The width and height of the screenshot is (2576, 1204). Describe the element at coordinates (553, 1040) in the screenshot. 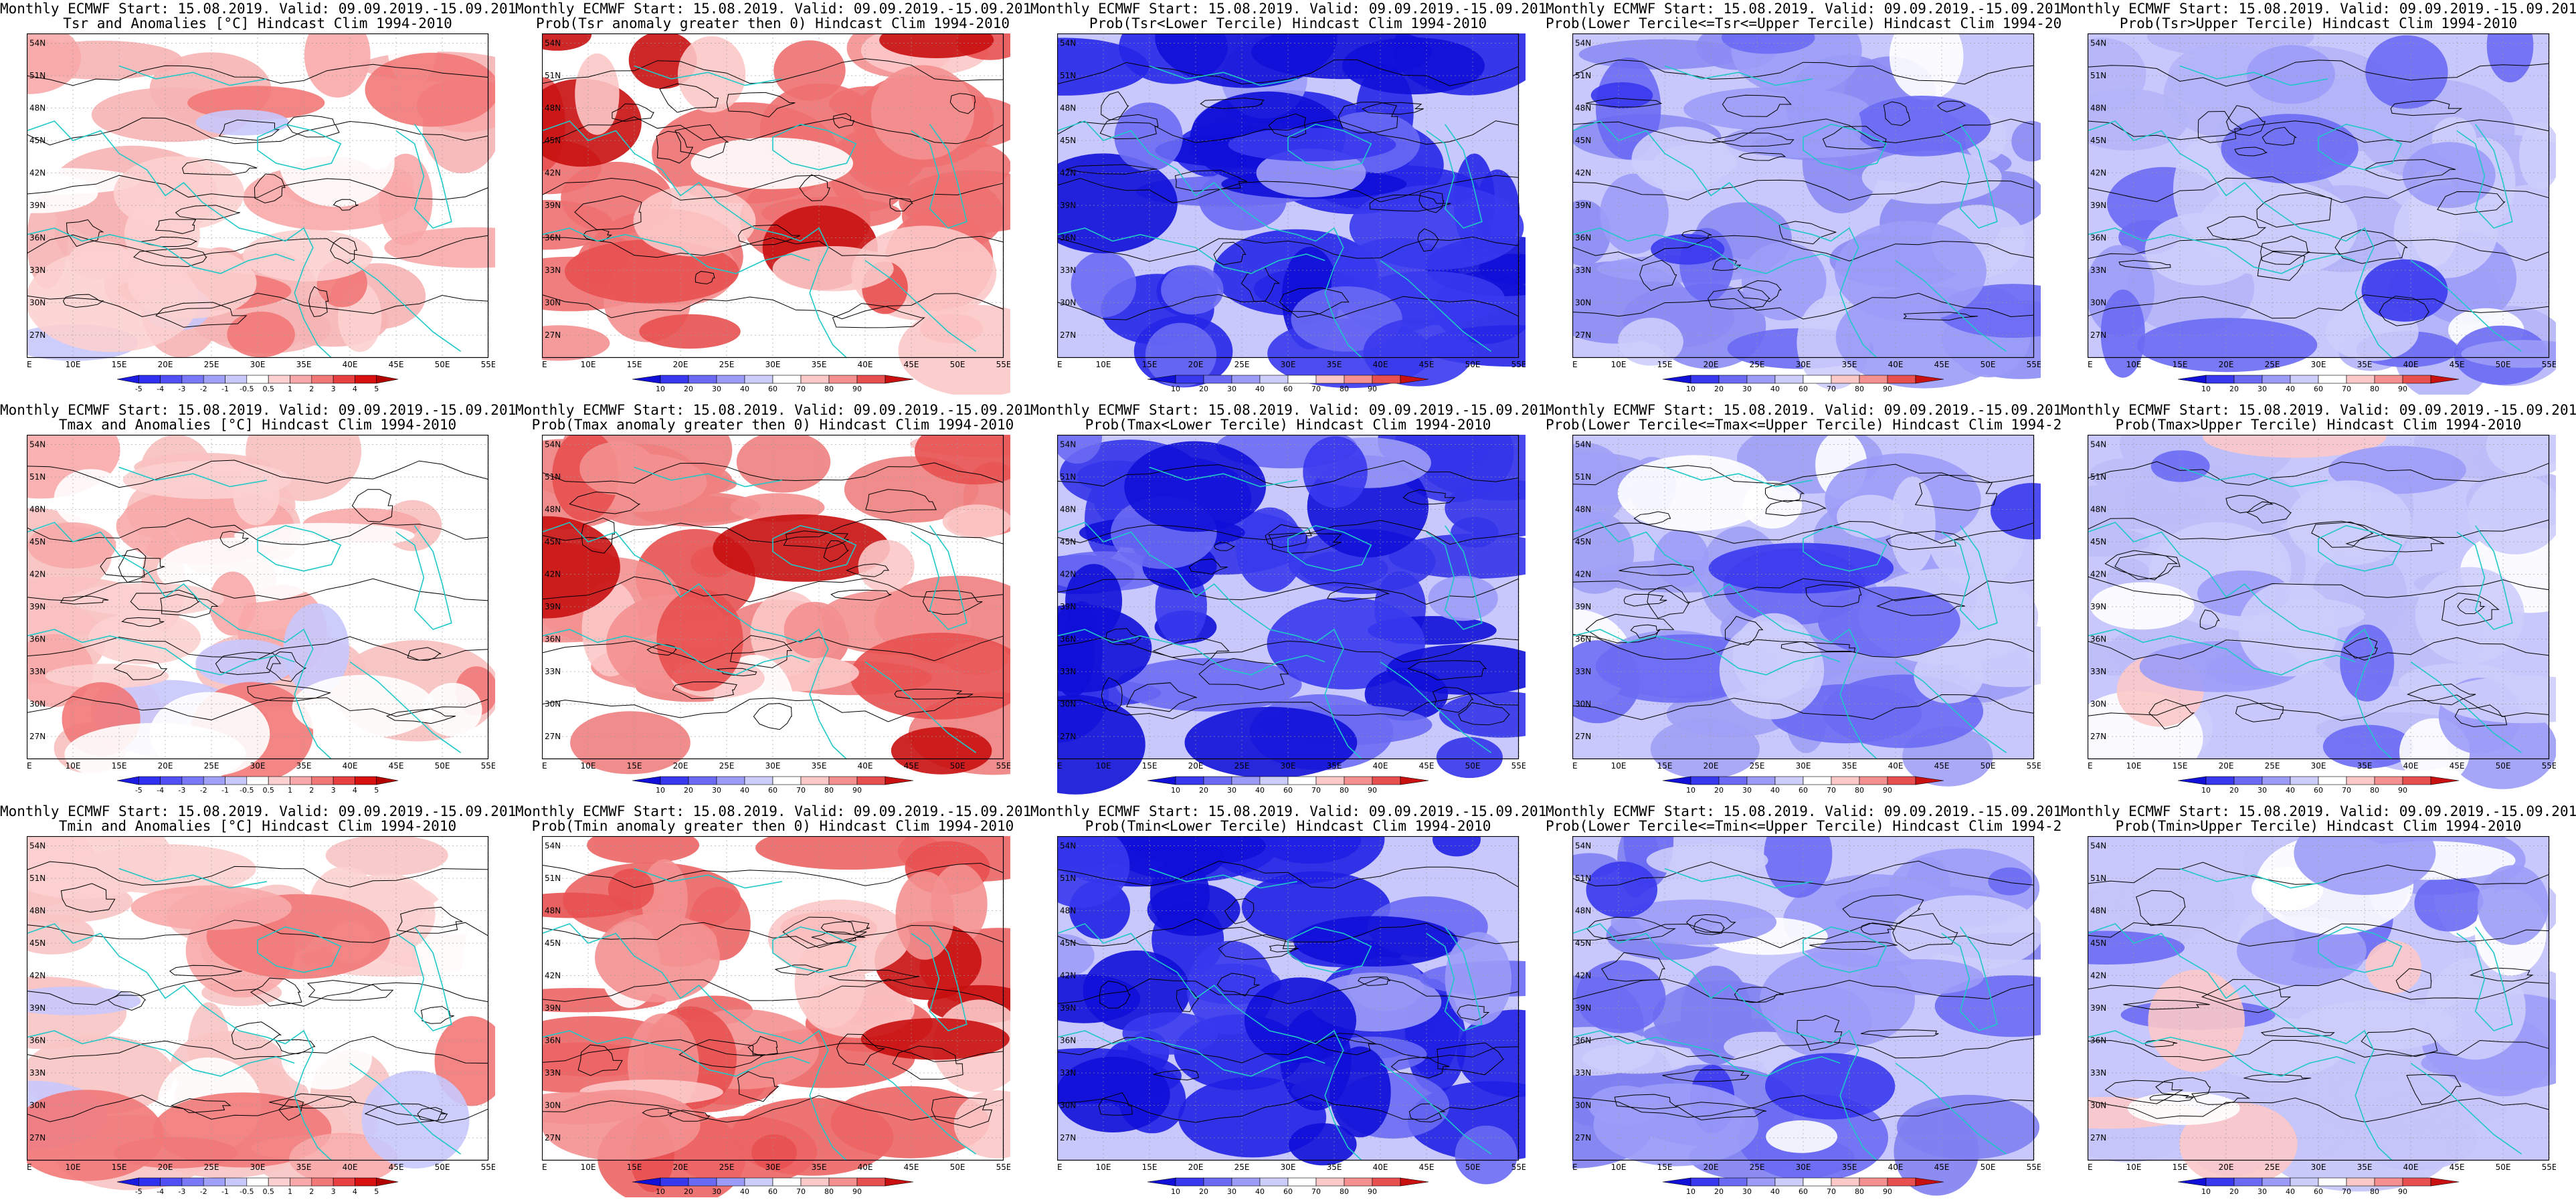

I see `lat-tick-label: 36N` at that location.